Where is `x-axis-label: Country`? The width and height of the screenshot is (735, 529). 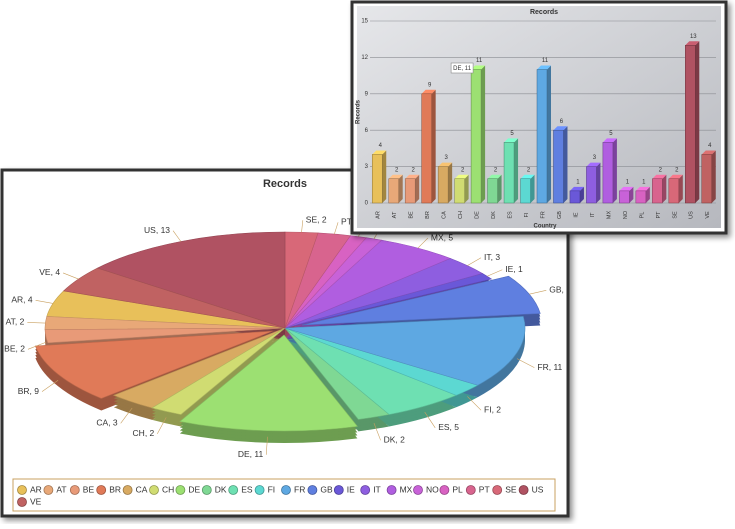
x-axis-label: Country is located at coordinates (546, 227).